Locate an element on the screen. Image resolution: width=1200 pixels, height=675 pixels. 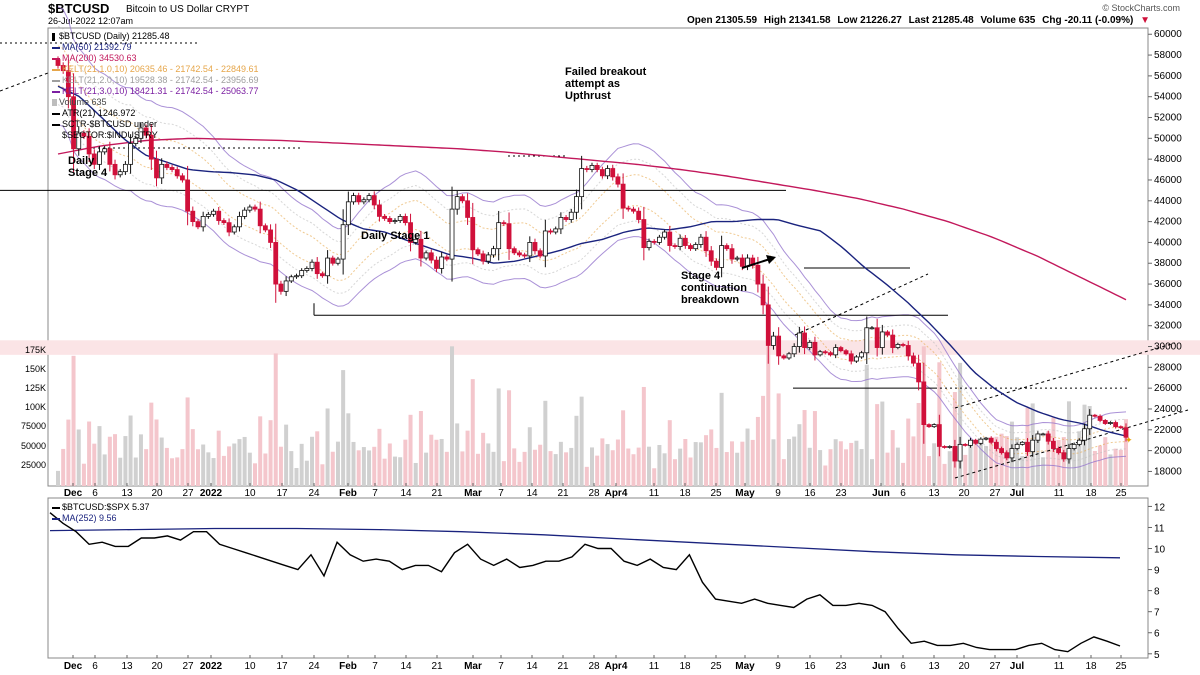
x-tick-label: 27 is located at coordinates (188, 493).